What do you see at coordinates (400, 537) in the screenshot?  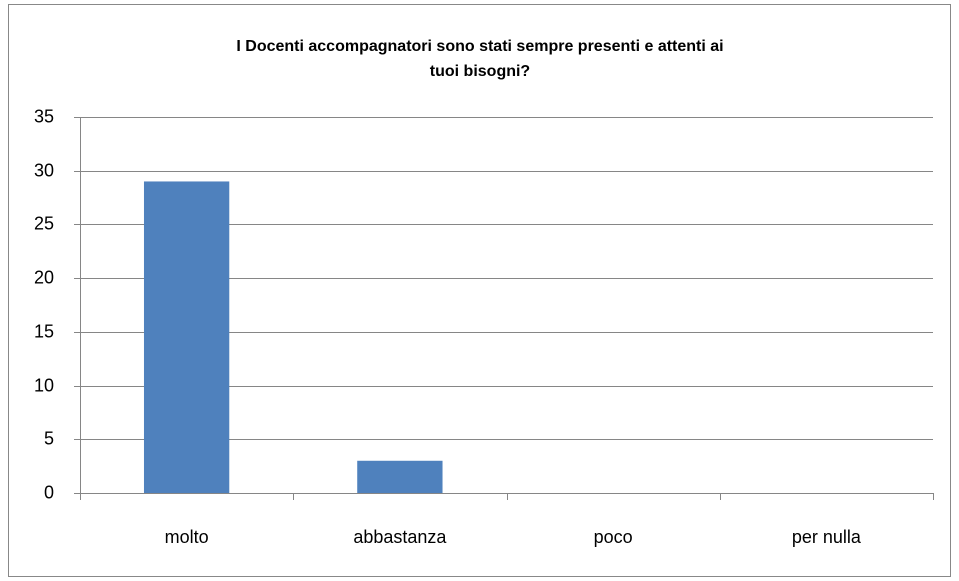 I see `x-tick-label: abbastanza` at bounding box center [400, 537].